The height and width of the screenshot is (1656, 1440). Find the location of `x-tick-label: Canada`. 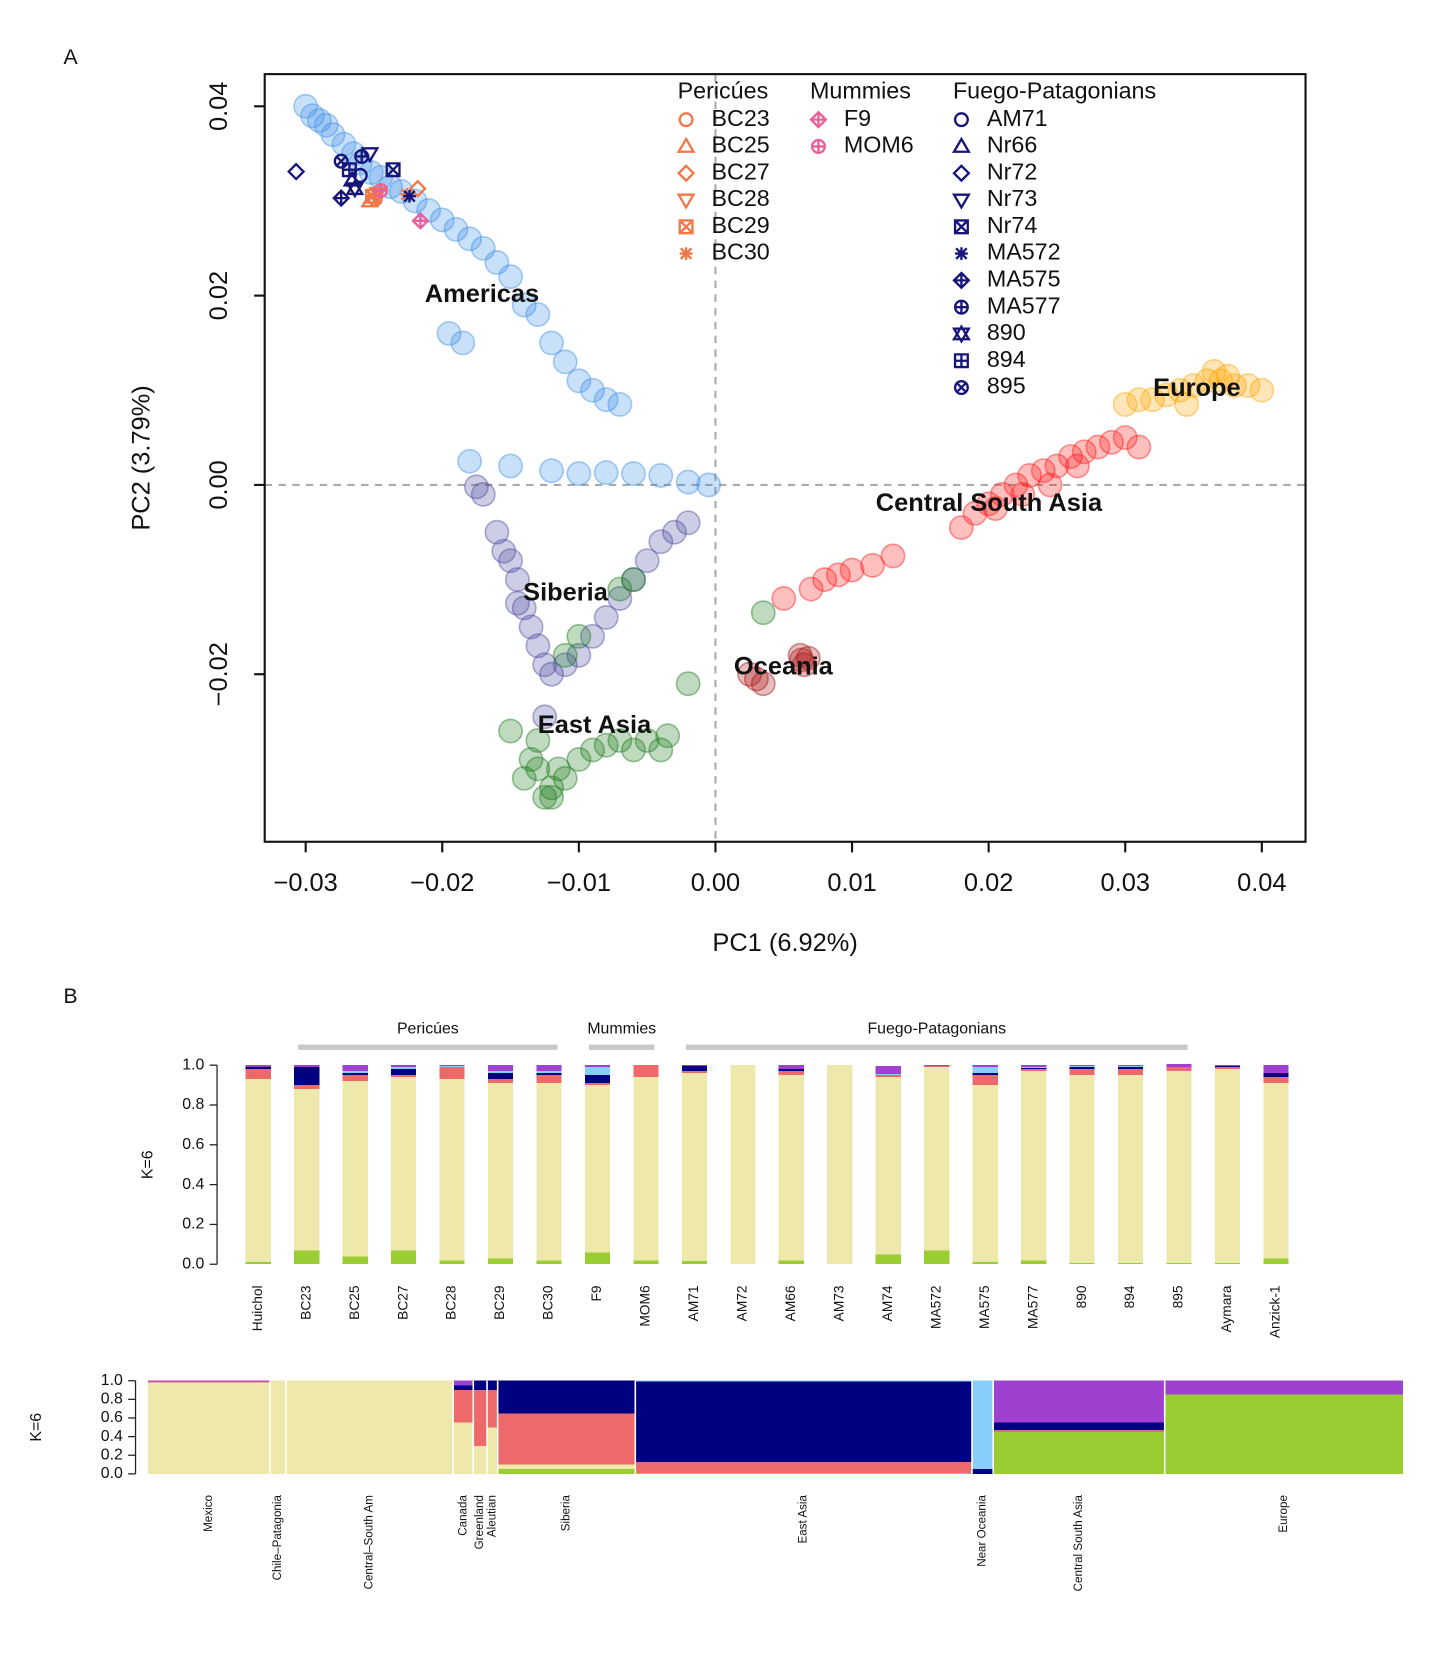

x-tick-label: Canada is located at coordinates (462, 1515).